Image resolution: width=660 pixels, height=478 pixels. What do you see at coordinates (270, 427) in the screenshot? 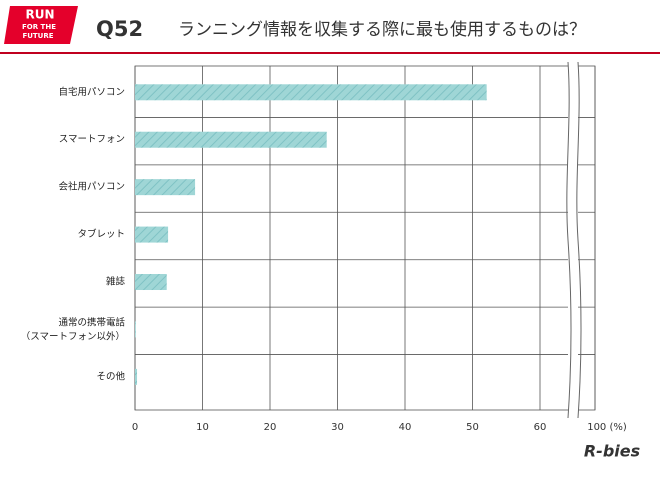
I see `x-tick-label: 20` at bounding box center [270, 427].